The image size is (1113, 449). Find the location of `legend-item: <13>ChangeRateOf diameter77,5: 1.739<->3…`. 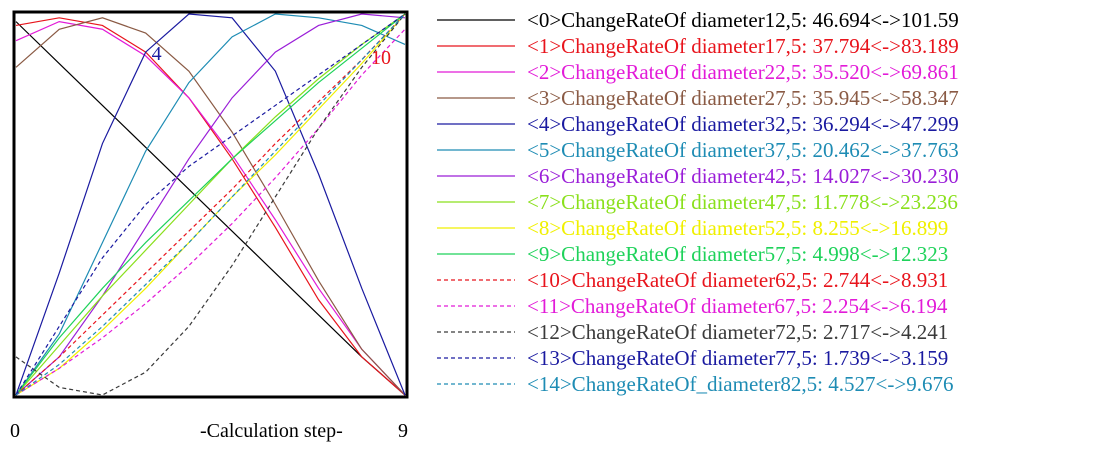

legend-item: <13>ChangeRateOf diameter77,5: 1.739<->3… is located at coordinates (770, 359).